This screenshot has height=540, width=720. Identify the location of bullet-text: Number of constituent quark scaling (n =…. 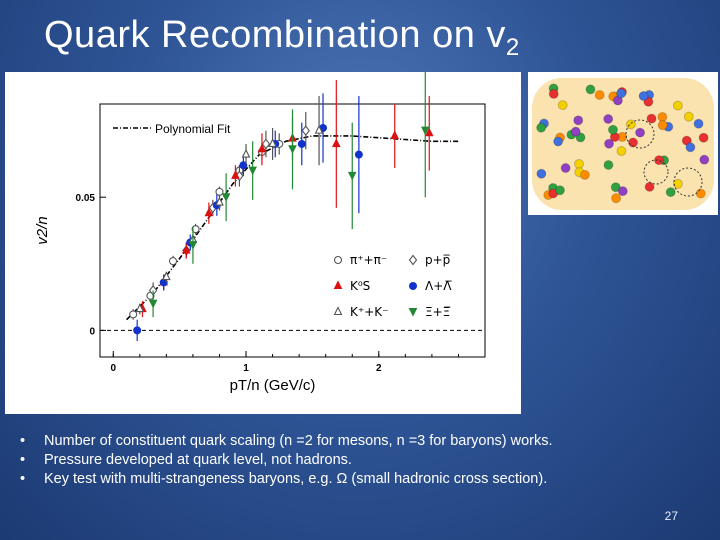
(298, 441).